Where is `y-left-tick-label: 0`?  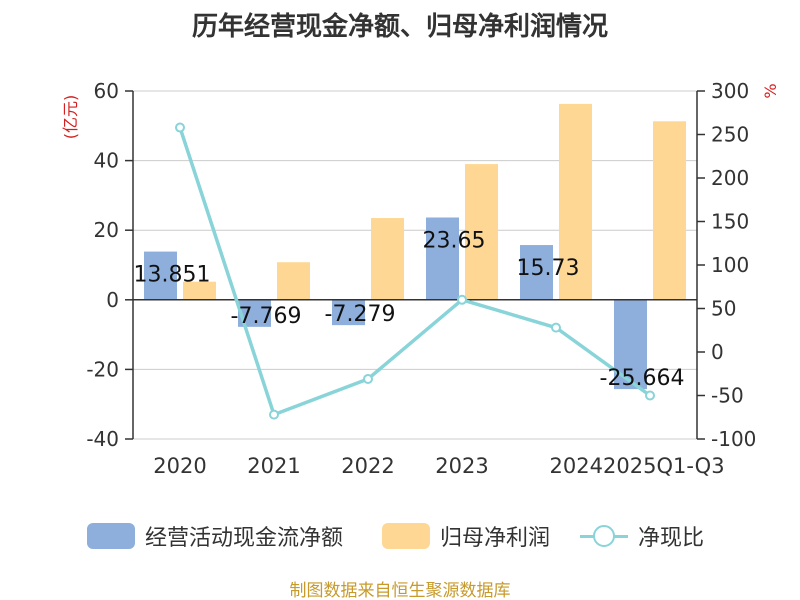
y-left-tick-label: 0 is located at coordinates (112, 300).